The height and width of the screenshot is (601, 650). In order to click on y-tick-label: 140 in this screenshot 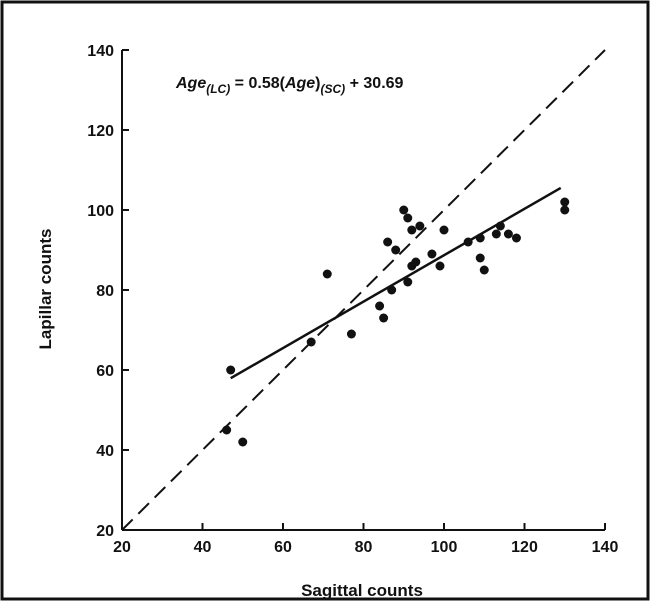, I will do `click(100, 51)`.